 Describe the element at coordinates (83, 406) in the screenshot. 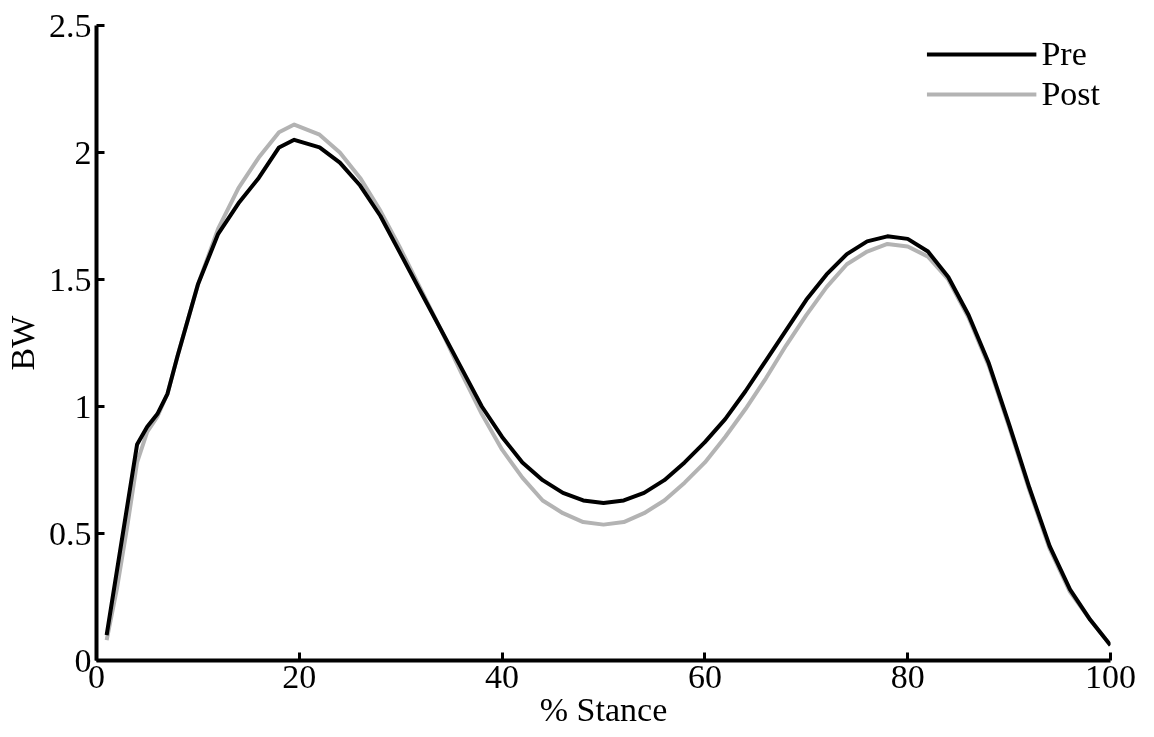

I see `y-tick-label: 1` at that location.